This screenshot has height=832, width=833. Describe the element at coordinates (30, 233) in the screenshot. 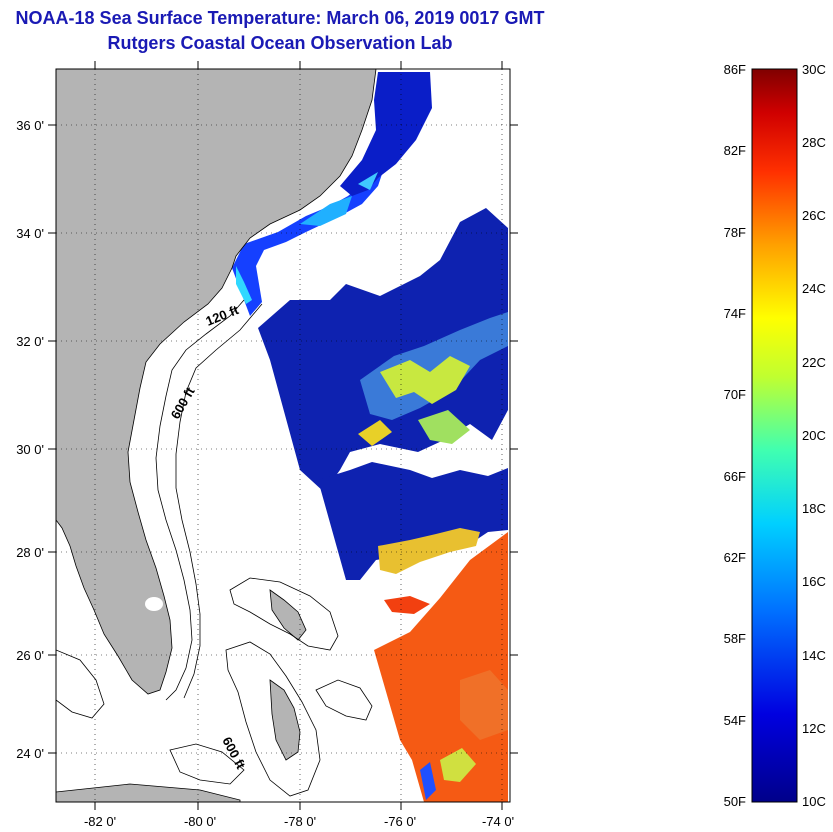

I see `lat-tick-label: 34 0'` at that location.